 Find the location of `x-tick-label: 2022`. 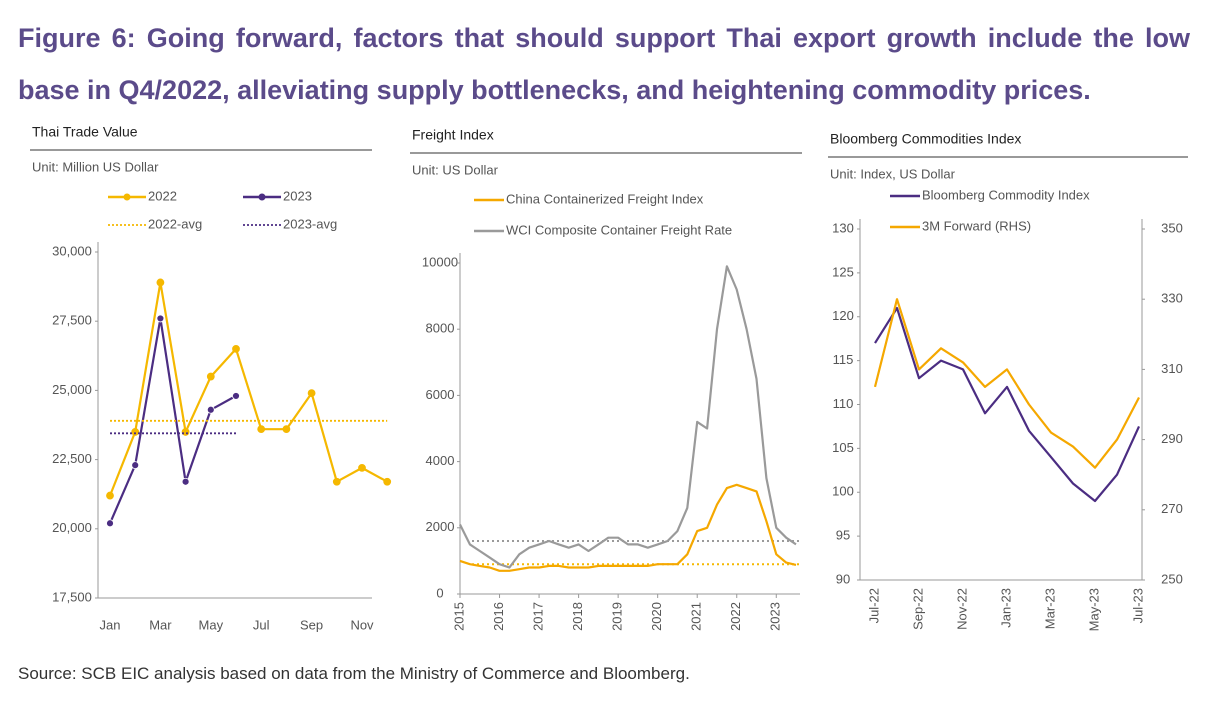

x-tick-label: 2022 is located at coordinates (735, 616).